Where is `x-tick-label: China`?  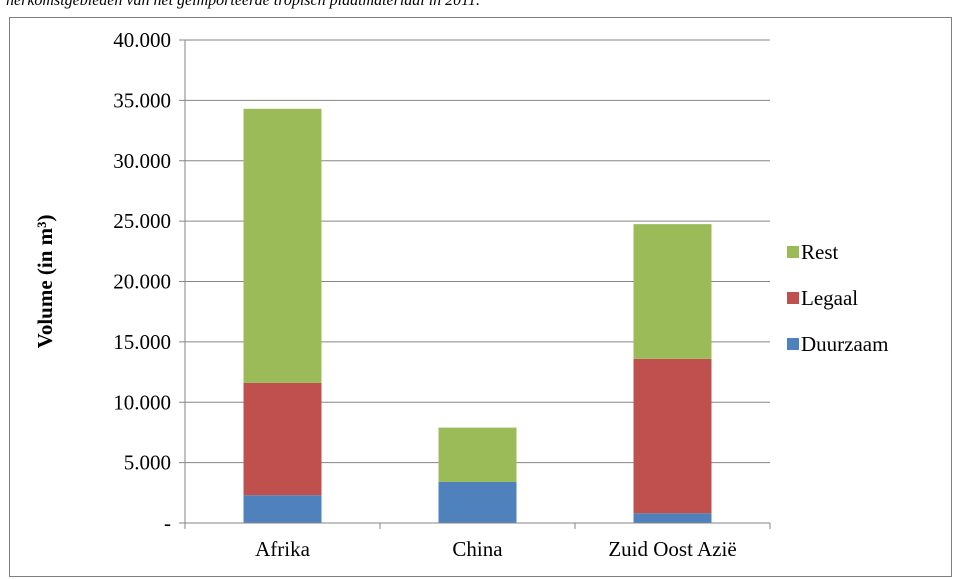 x-tick-label: China is located at coordinates (477, 549).